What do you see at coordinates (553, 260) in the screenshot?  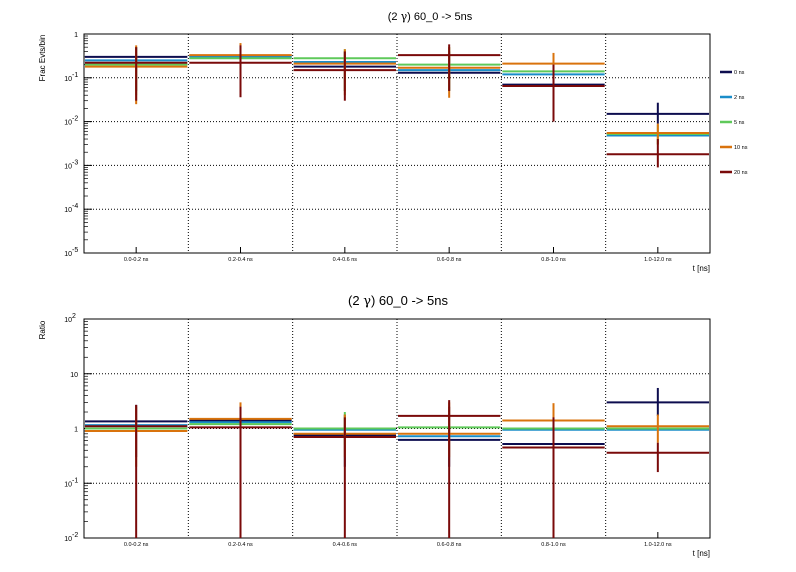 I see `top-category-label: 0.8-1.0 ns` at bounding box center [553, 260].